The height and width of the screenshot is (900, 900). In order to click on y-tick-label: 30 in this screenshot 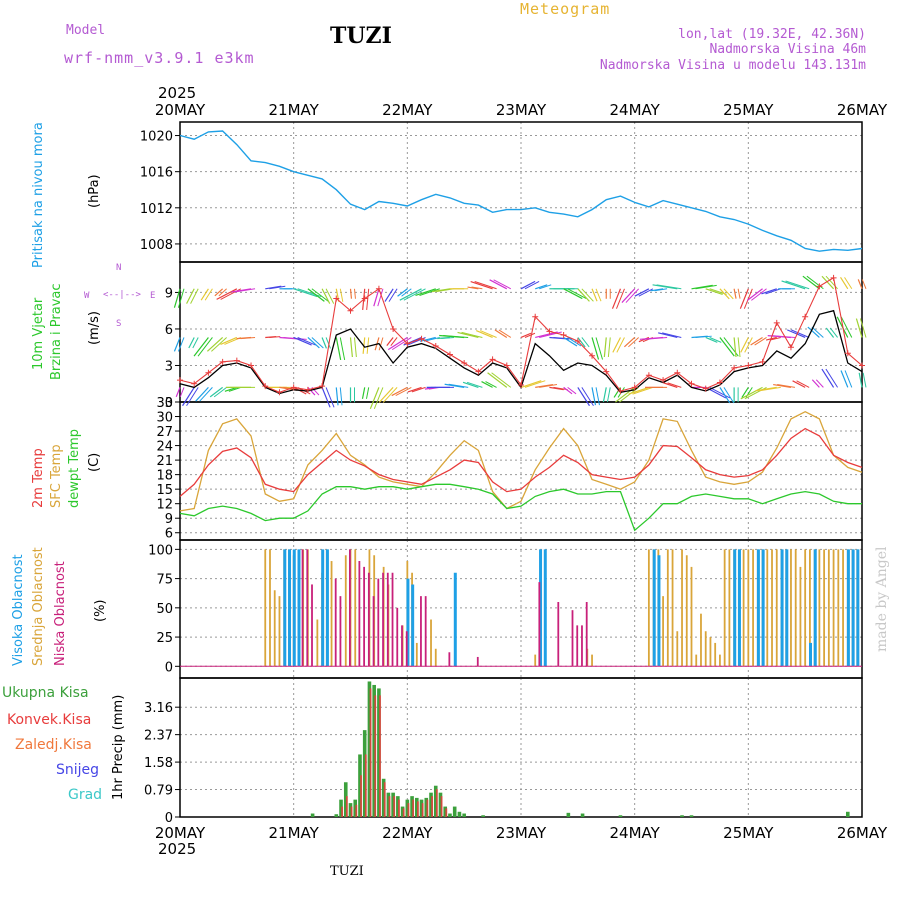, I will do `click(164, 418)`.